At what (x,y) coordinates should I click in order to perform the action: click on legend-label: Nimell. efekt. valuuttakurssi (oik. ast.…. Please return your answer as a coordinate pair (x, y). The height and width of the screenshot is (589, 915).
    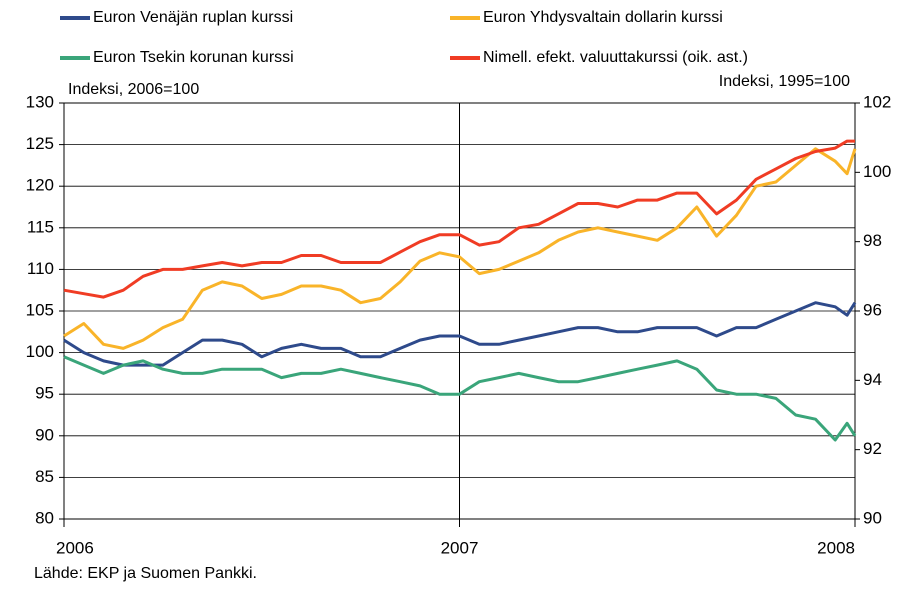
    Looking at the image, I should click on (615, 57).